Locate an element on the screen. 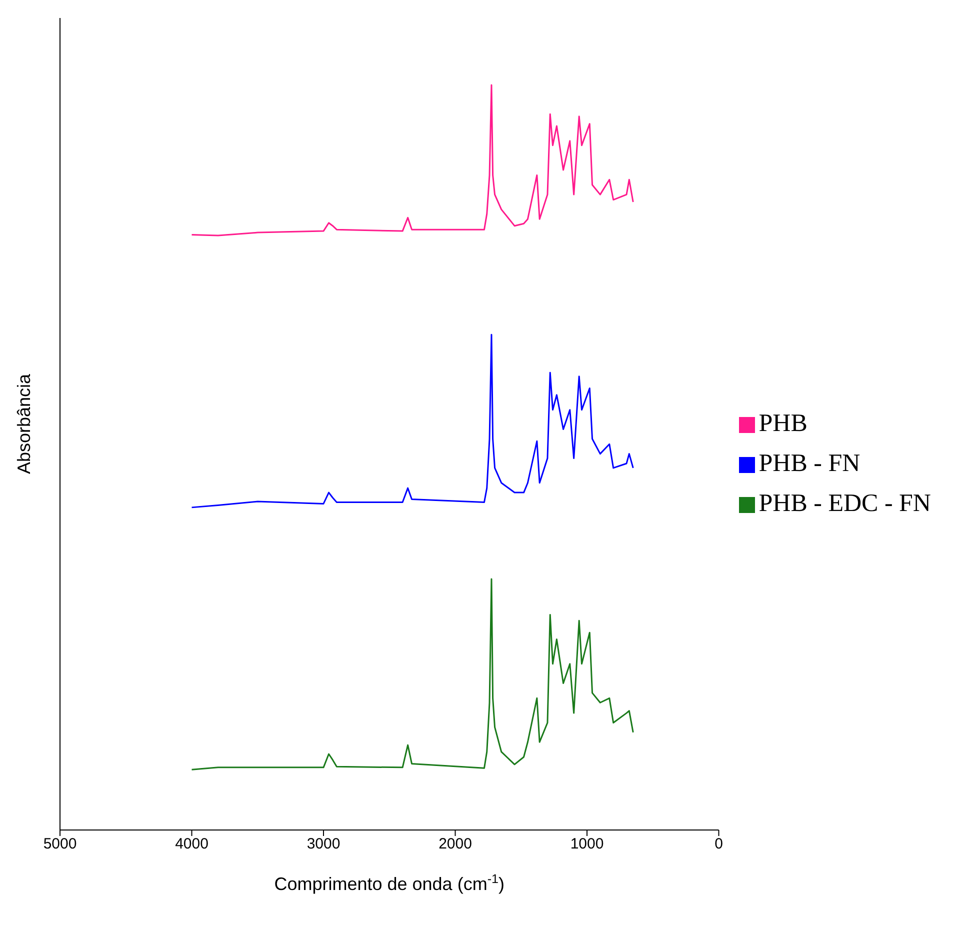 This screenshot has height=929, width=969. legend-label: PHB is located at coordinates (783, 423).